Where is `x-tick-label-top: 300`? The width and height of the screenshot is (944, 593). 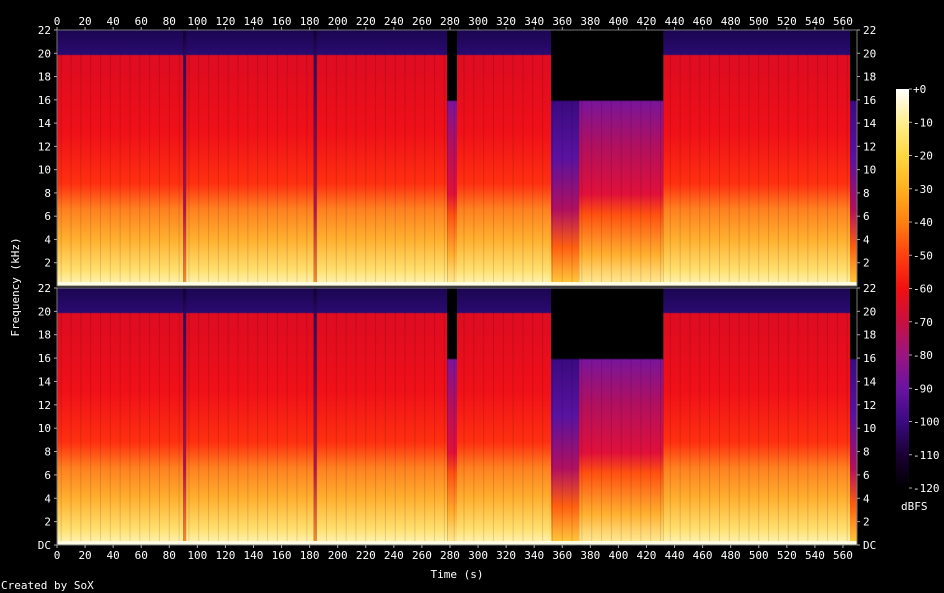 x-tick-label-top: 300 is located at coordinates (478, 21).